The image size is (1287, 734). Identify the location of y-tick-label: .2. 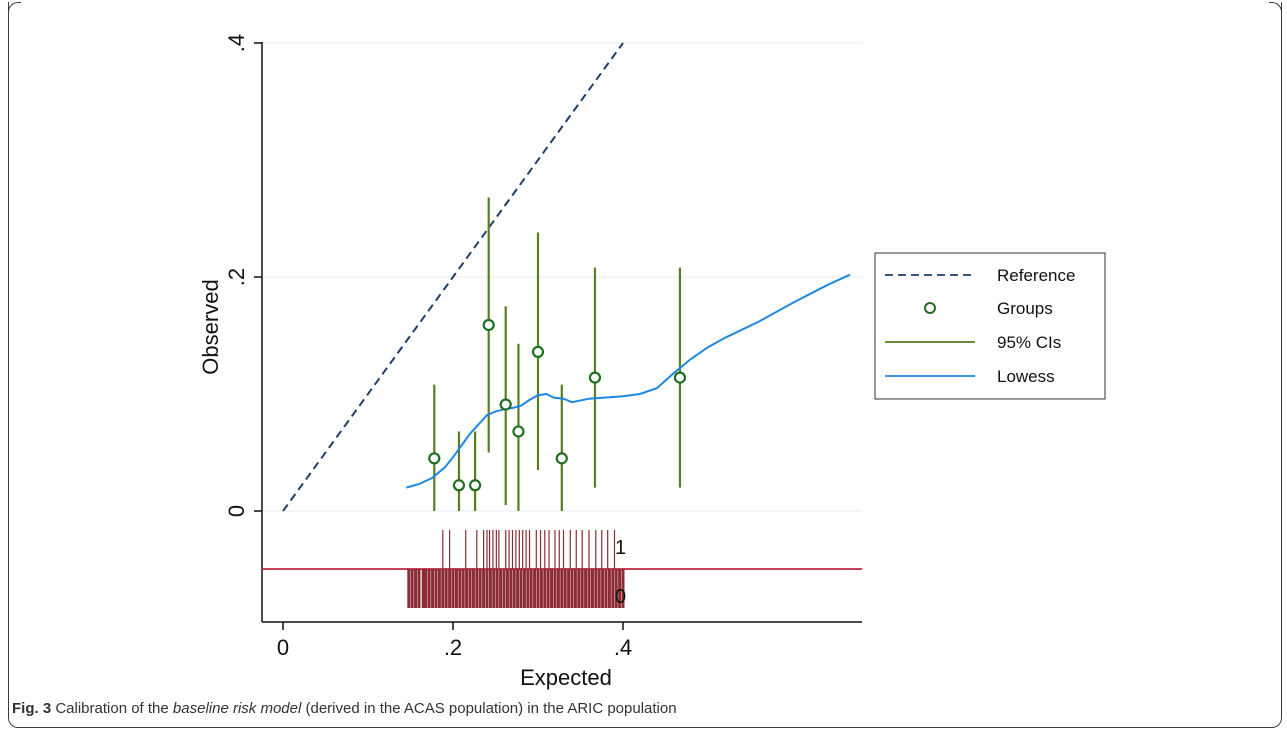
(236, 277).